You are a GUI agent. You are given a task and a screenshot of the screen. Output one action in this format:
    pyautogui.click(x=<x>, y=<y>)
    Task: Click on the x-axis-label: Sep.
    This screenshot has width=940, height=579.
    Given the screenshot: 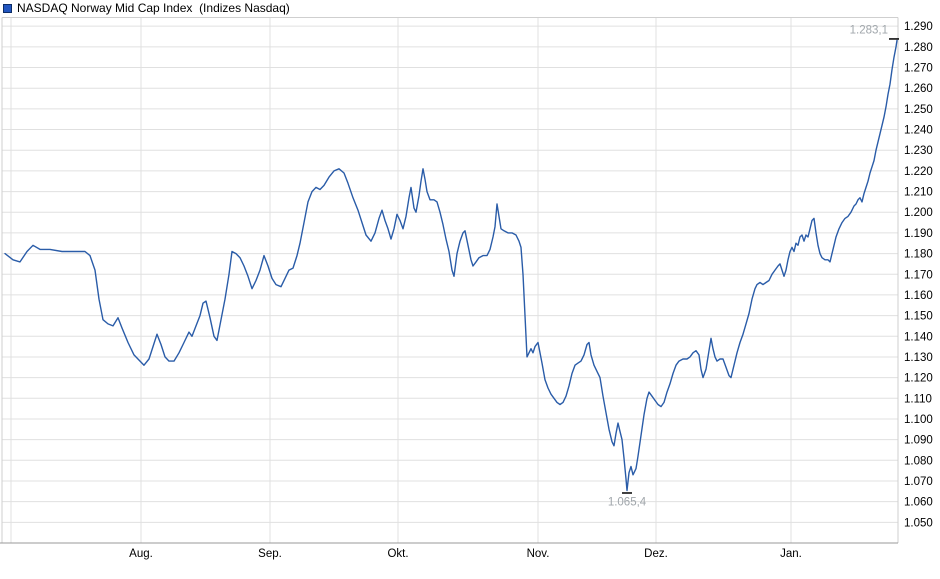 What is the action you would take?
    pyautogui.click(x=270, y=554)
    